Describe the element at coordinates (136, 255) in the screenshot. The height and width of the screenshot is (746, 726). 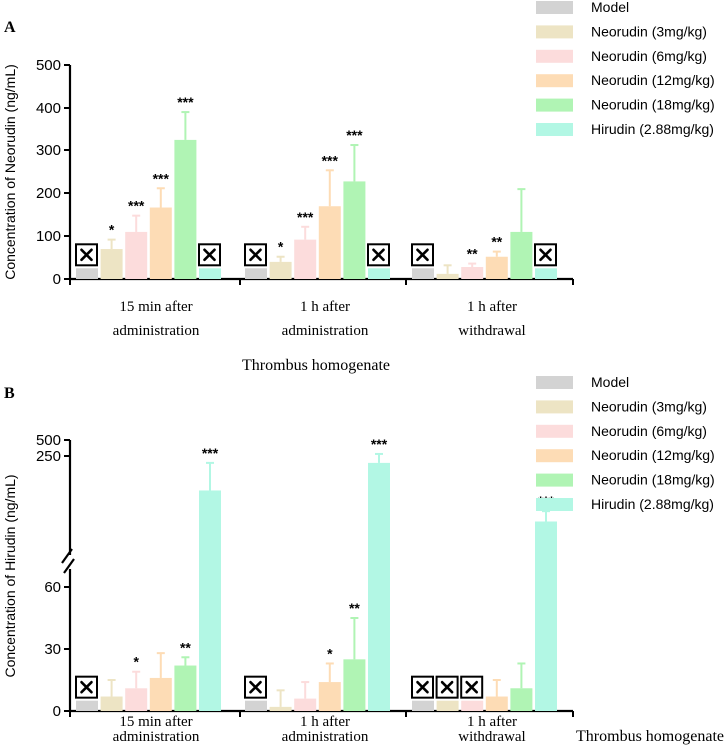
I see `panel-a-bar-s3-c1` at that location.